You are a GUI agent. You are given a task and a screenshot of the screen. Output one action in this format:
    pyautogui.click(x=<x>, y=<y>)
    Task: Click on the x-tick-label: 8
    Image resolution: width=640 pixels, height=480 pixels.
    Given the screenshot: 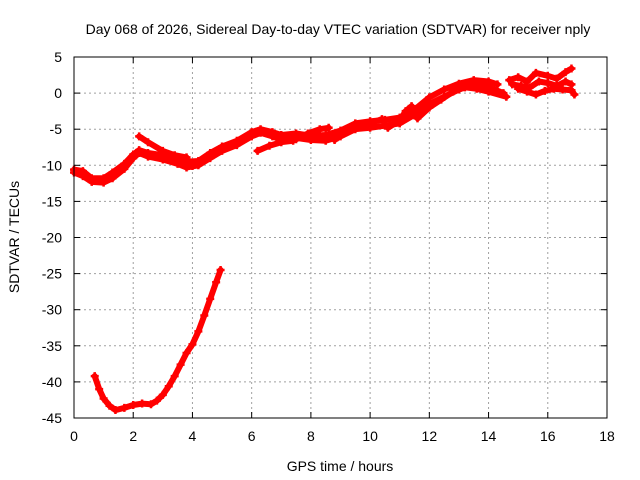 What is the action you would take?
    pyautogui.click(x=311, y=436)
    